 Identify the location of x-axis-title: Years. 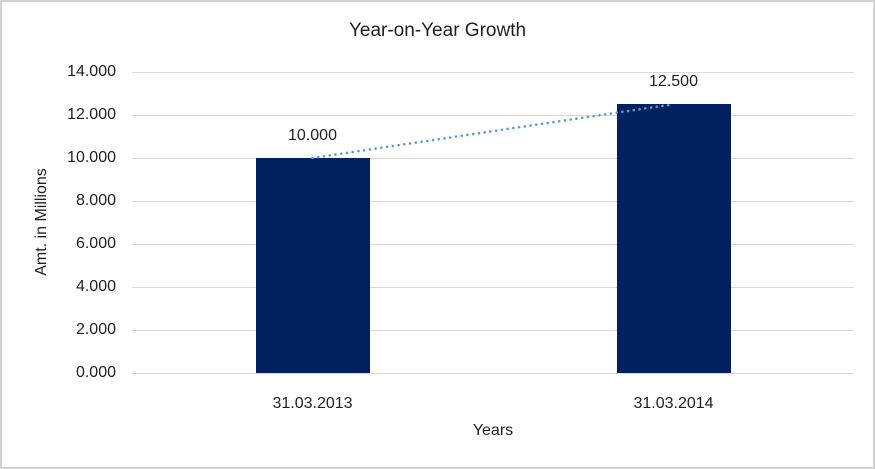
(493, 430).